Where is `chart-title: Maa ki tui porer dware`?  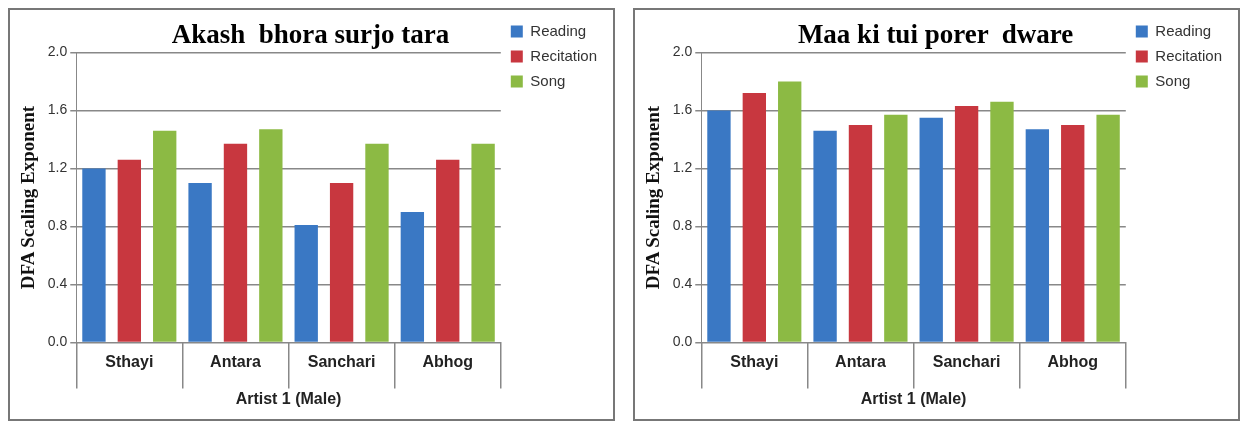 chart-title: Maa ki tui porer dware is located at coordinates (935, 34).